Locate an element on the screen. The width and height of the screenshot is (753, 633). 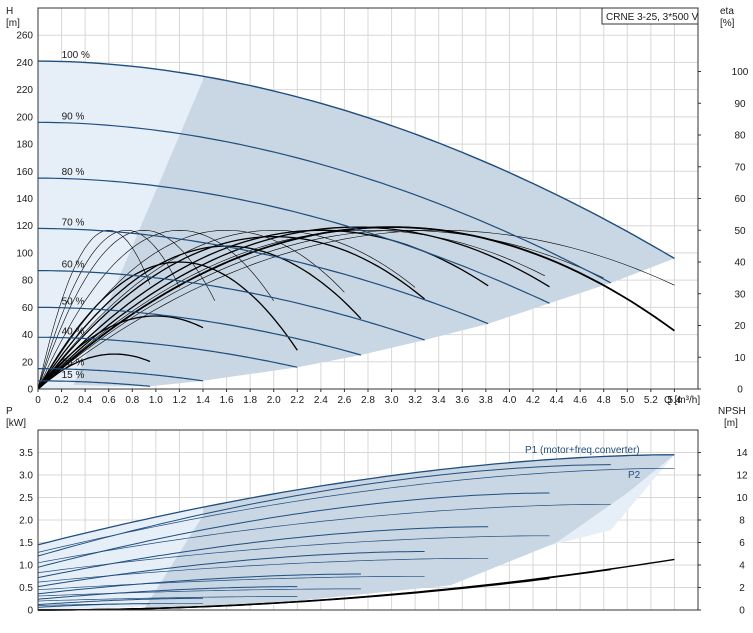
q-tick-label: 2.4 is located at coordinates (321, 400).